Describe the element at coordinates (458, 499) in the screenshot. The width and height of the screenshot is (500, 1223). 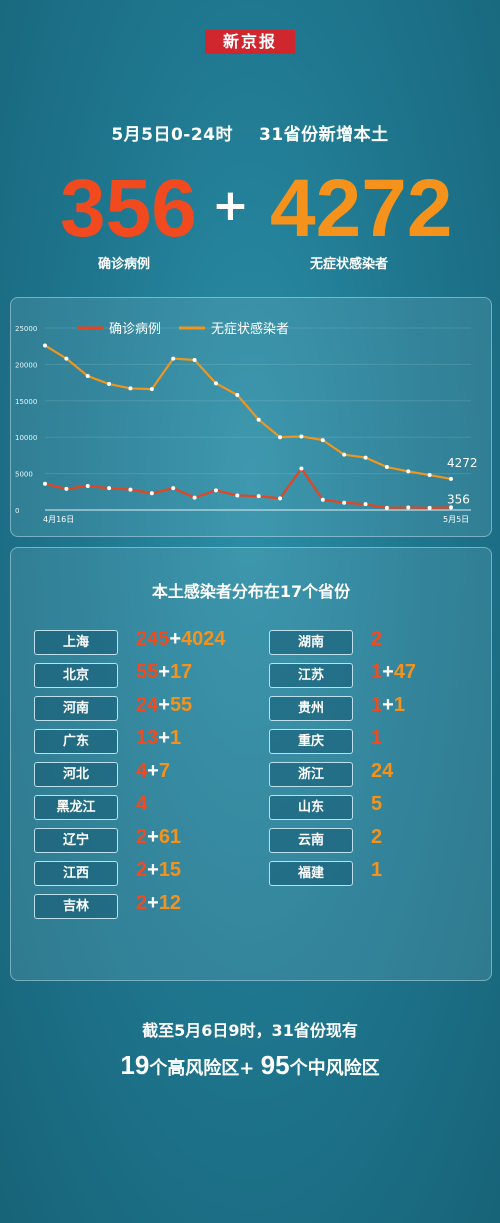
I see `end-value-label: 356` at that location.